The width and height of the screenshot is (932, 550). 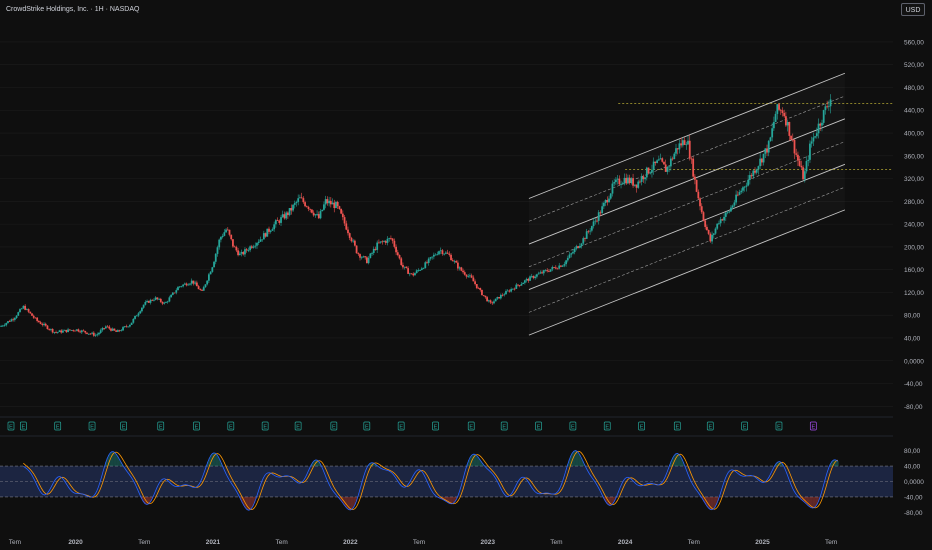 I want to click on currency-button: USD, so click(x=913, y=9).